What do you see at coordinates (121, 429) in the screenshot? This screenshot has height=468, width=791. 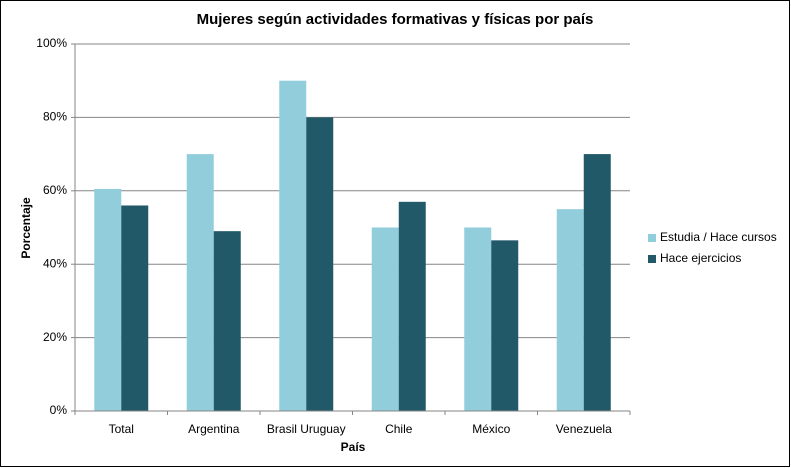 I see `x-tick-label: Total` at bounding box center [121, 429].